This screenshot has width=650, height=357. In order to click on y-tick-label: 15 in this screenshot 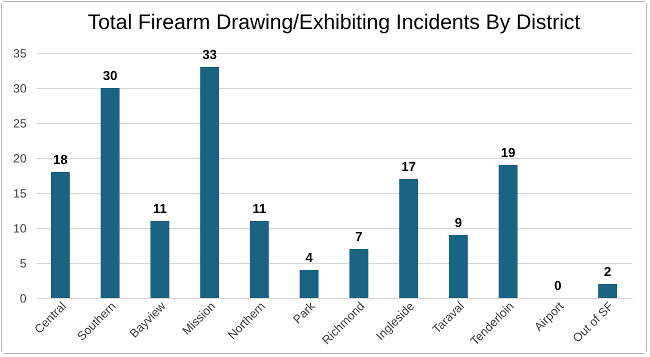, I will do `click(20, 193)`.